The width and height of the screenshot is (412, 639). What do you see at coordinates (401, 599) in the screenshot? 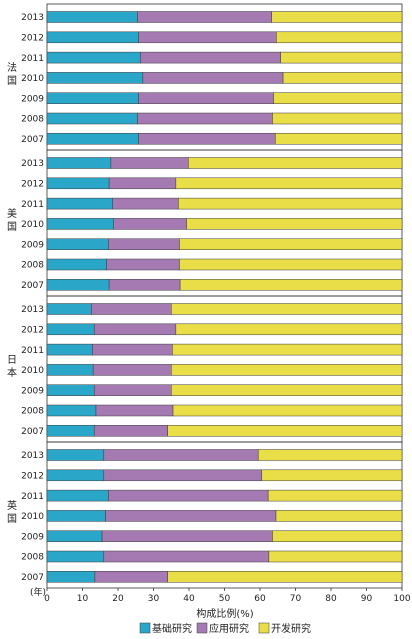
I see `x-tick-label: 100` at bounding box center [401, 599].